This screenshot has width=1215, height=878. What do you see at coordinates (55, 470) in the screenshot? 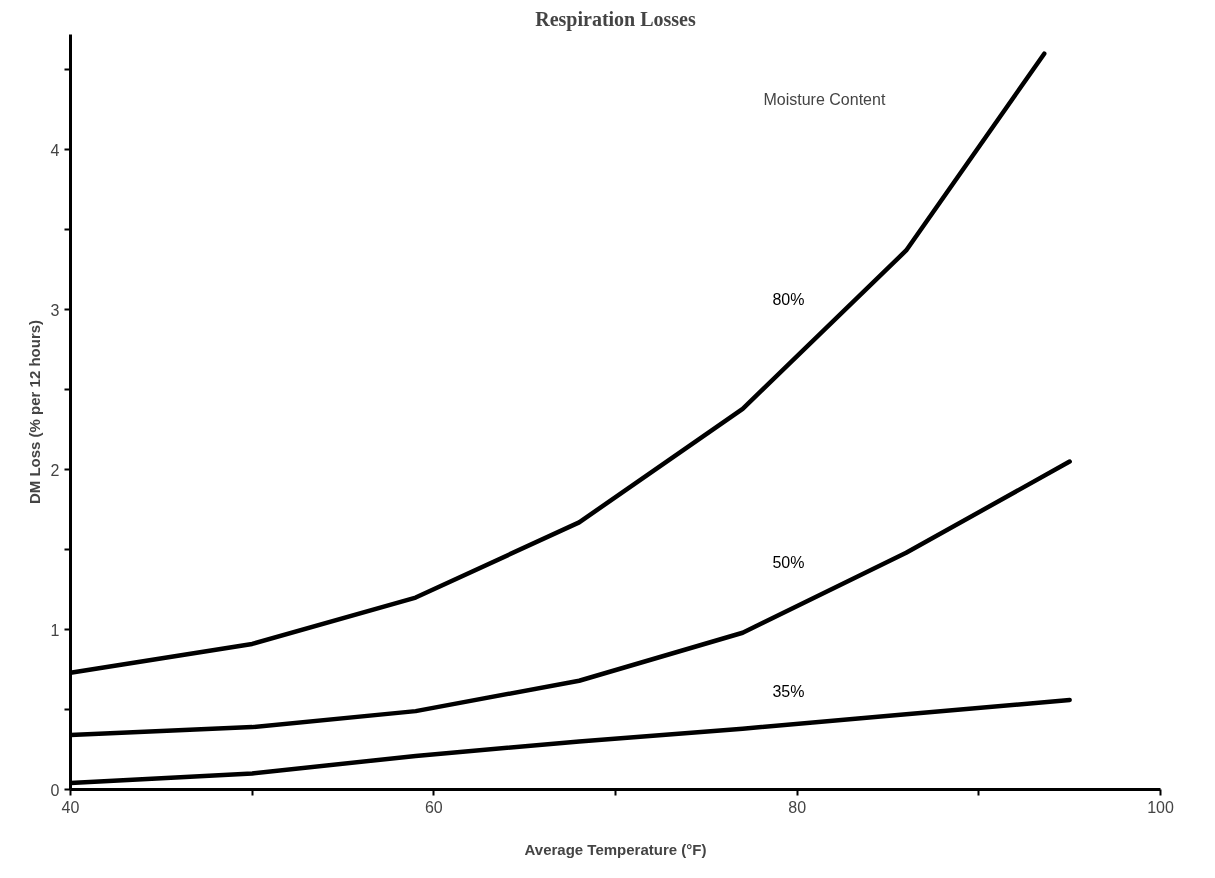
I see `y-tick-label: 2` at bounding box center [55, 470].